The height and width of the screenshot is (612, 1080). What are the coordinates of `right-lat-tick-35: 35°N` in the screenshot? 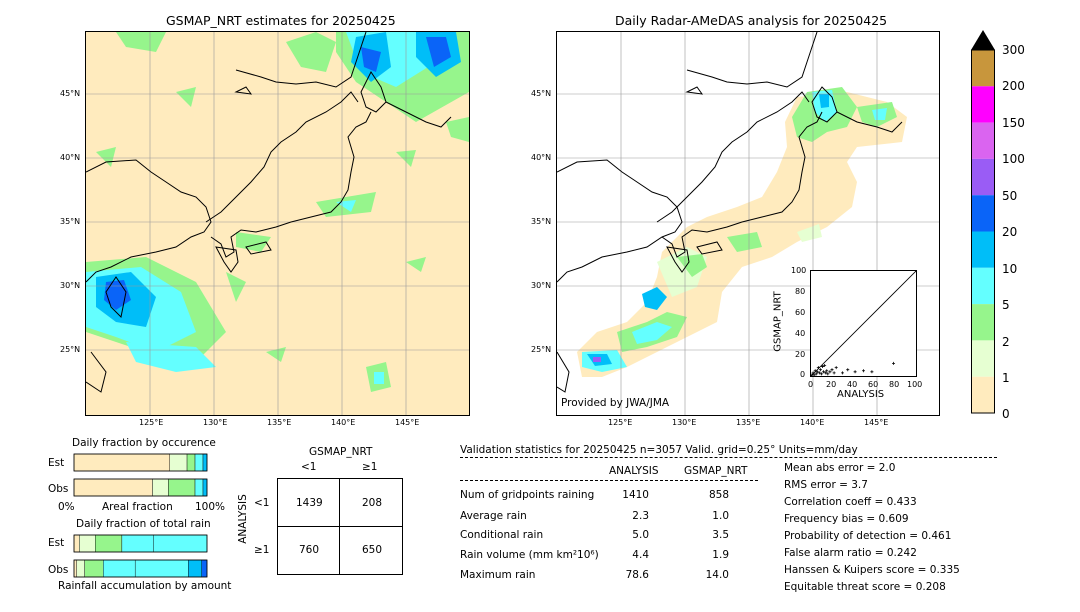 It's located at (541, 221).